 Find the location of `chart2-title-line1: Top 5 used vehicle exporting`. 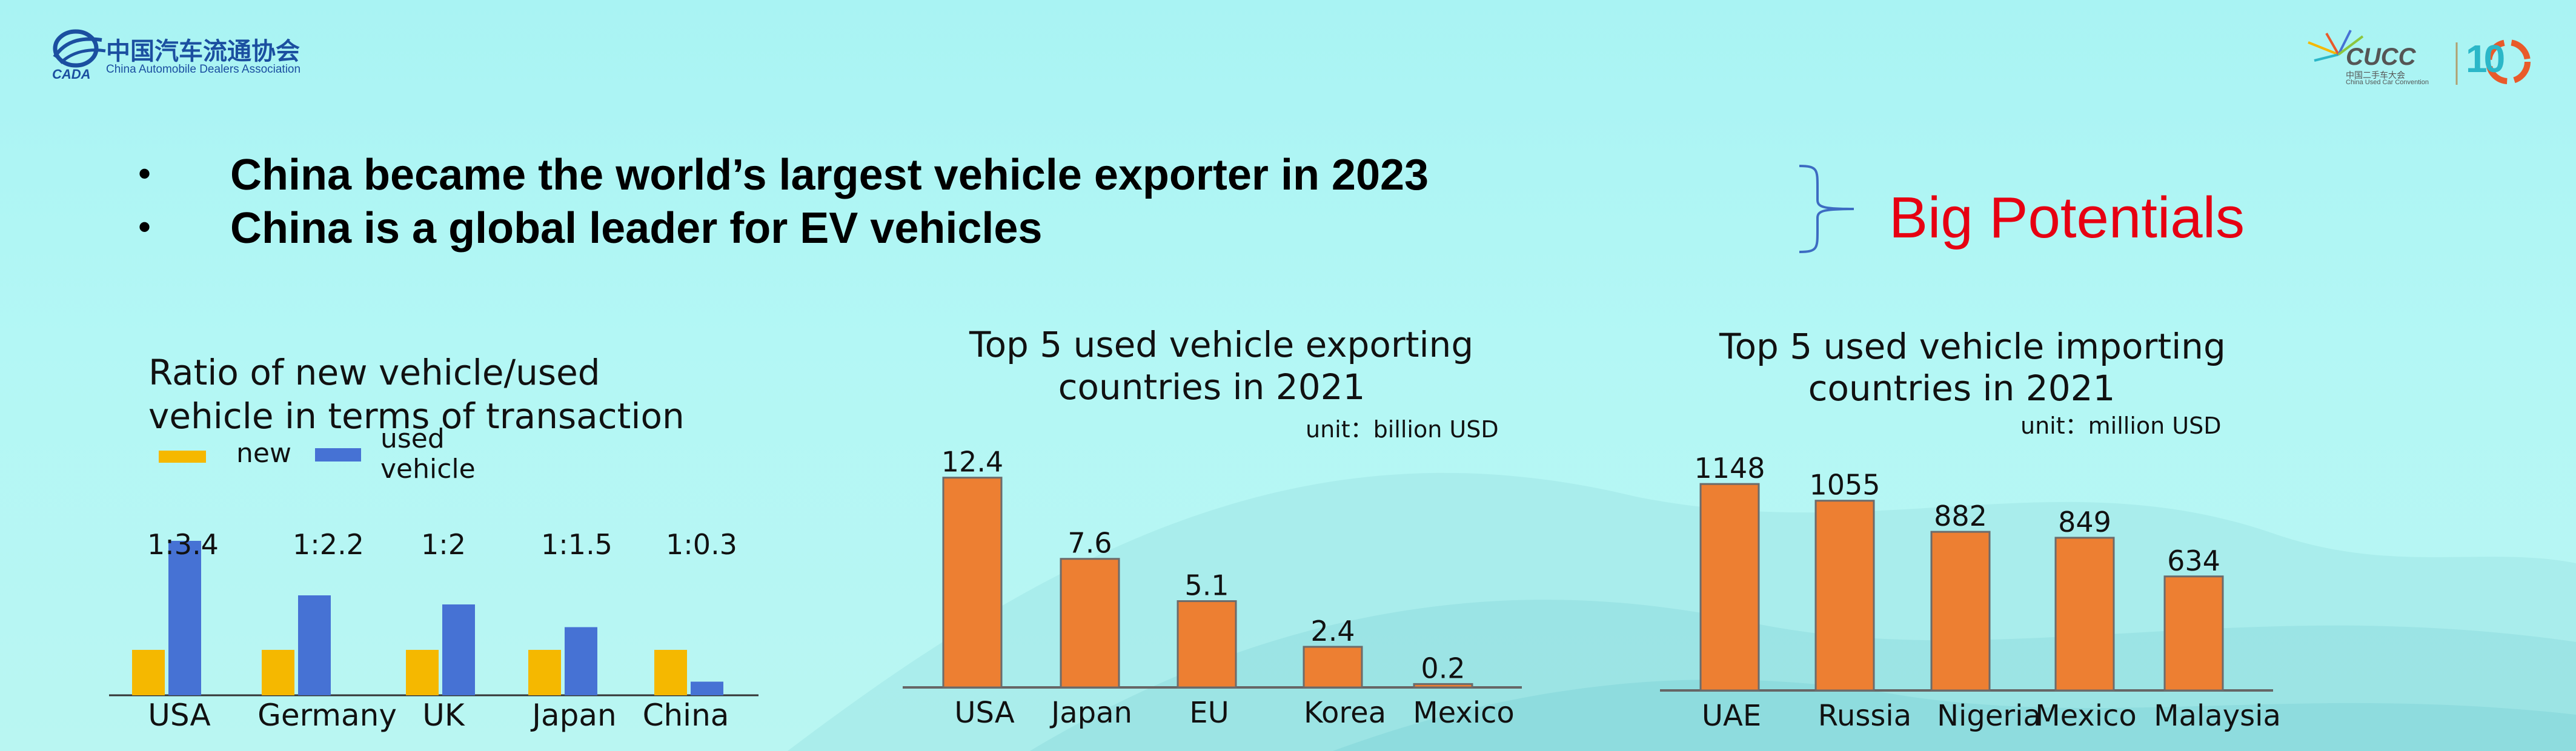

chart2-title-line1: Top 5 used vehicle exporting is located at coordinates (1221, 344).